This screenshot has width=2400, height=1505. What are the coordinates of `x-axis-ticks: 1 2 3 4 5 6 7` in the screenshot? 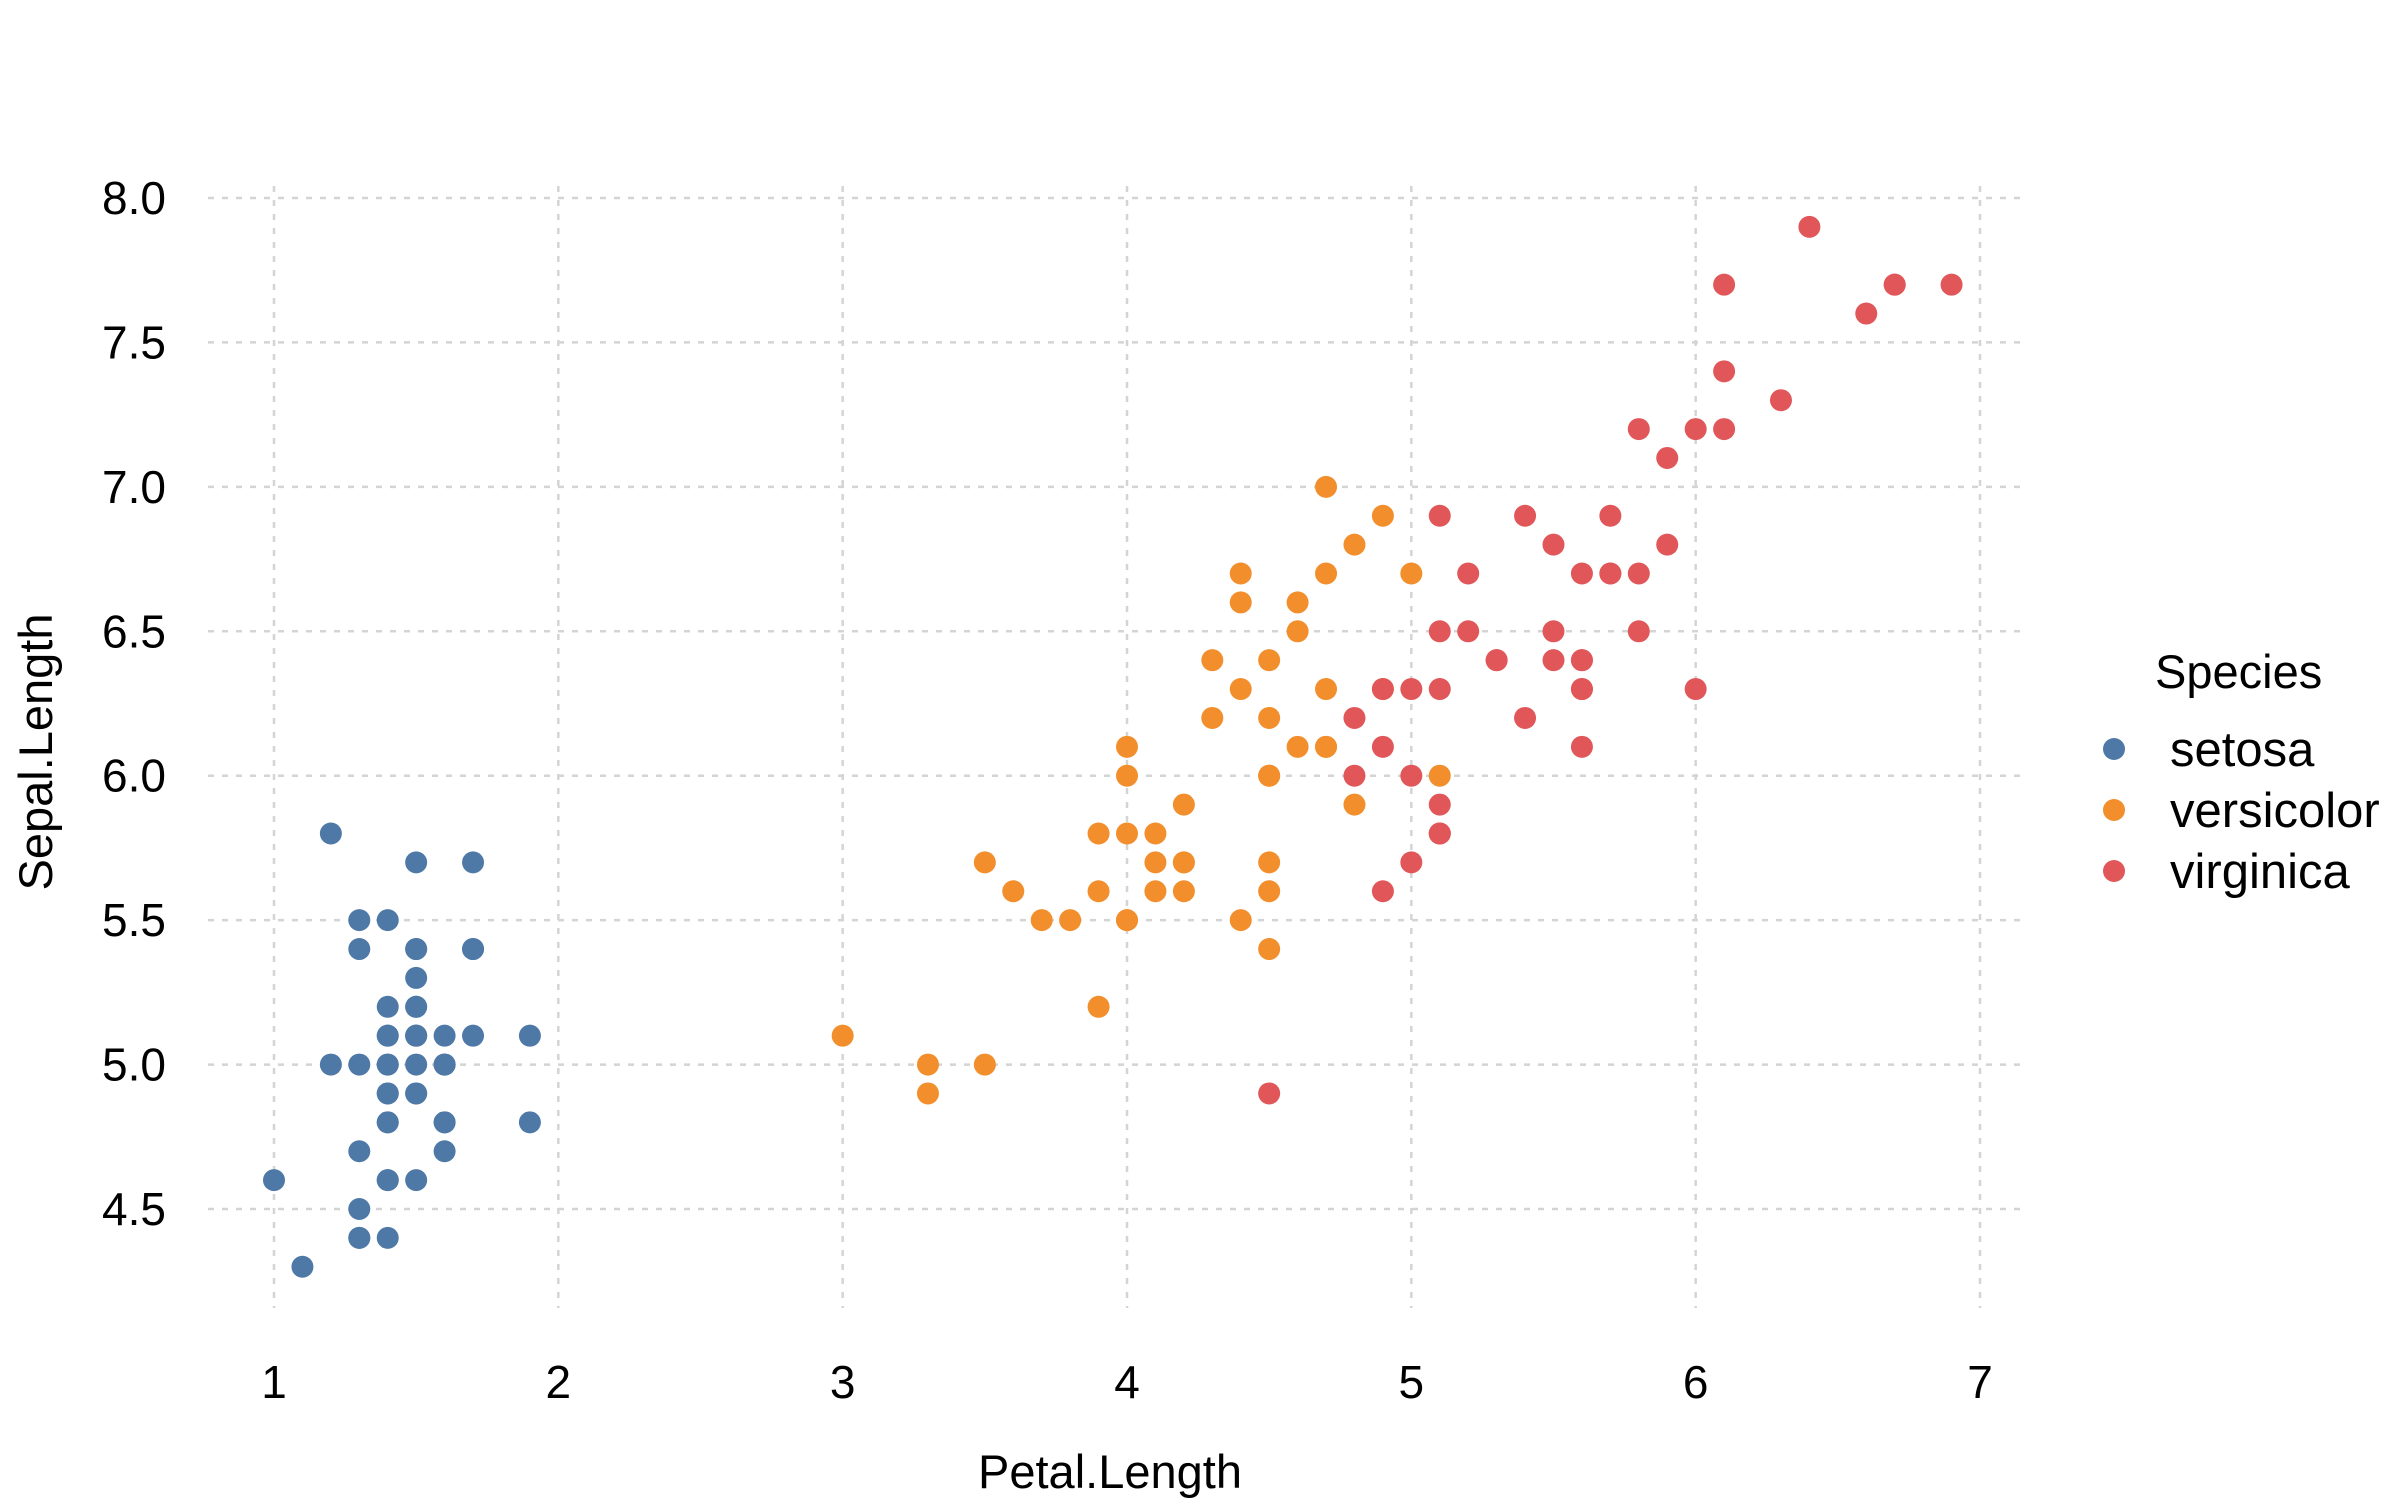 It's located at (1127, 1382).